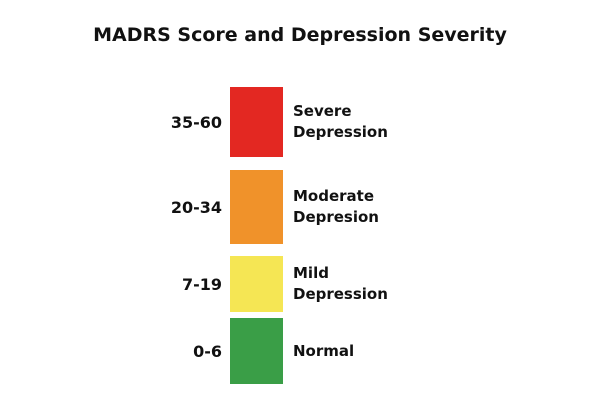 The height and width of the screenshot is (420, 600). What do you see at coordinates (196, 207) in the screenshot?
I see `score-range: 20-34` at bounding box center [196, 207].